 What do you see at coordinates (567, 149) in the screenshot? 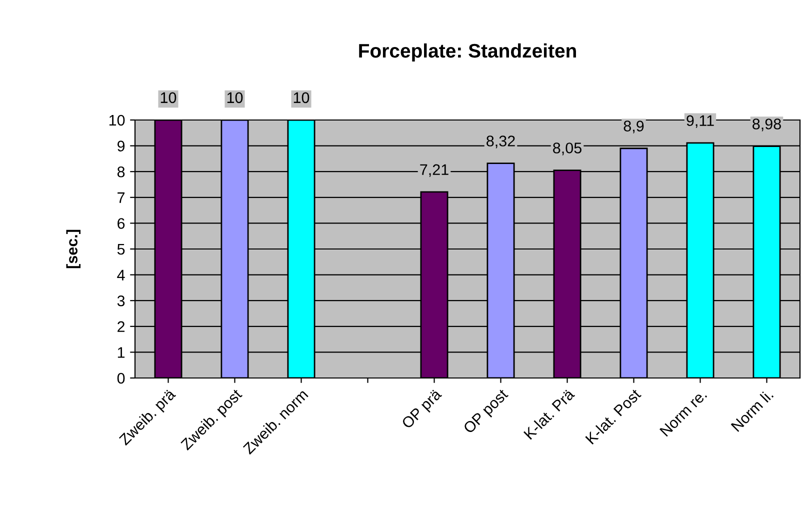
I see `data-label: 8,05` at bounding box center [567, 149].